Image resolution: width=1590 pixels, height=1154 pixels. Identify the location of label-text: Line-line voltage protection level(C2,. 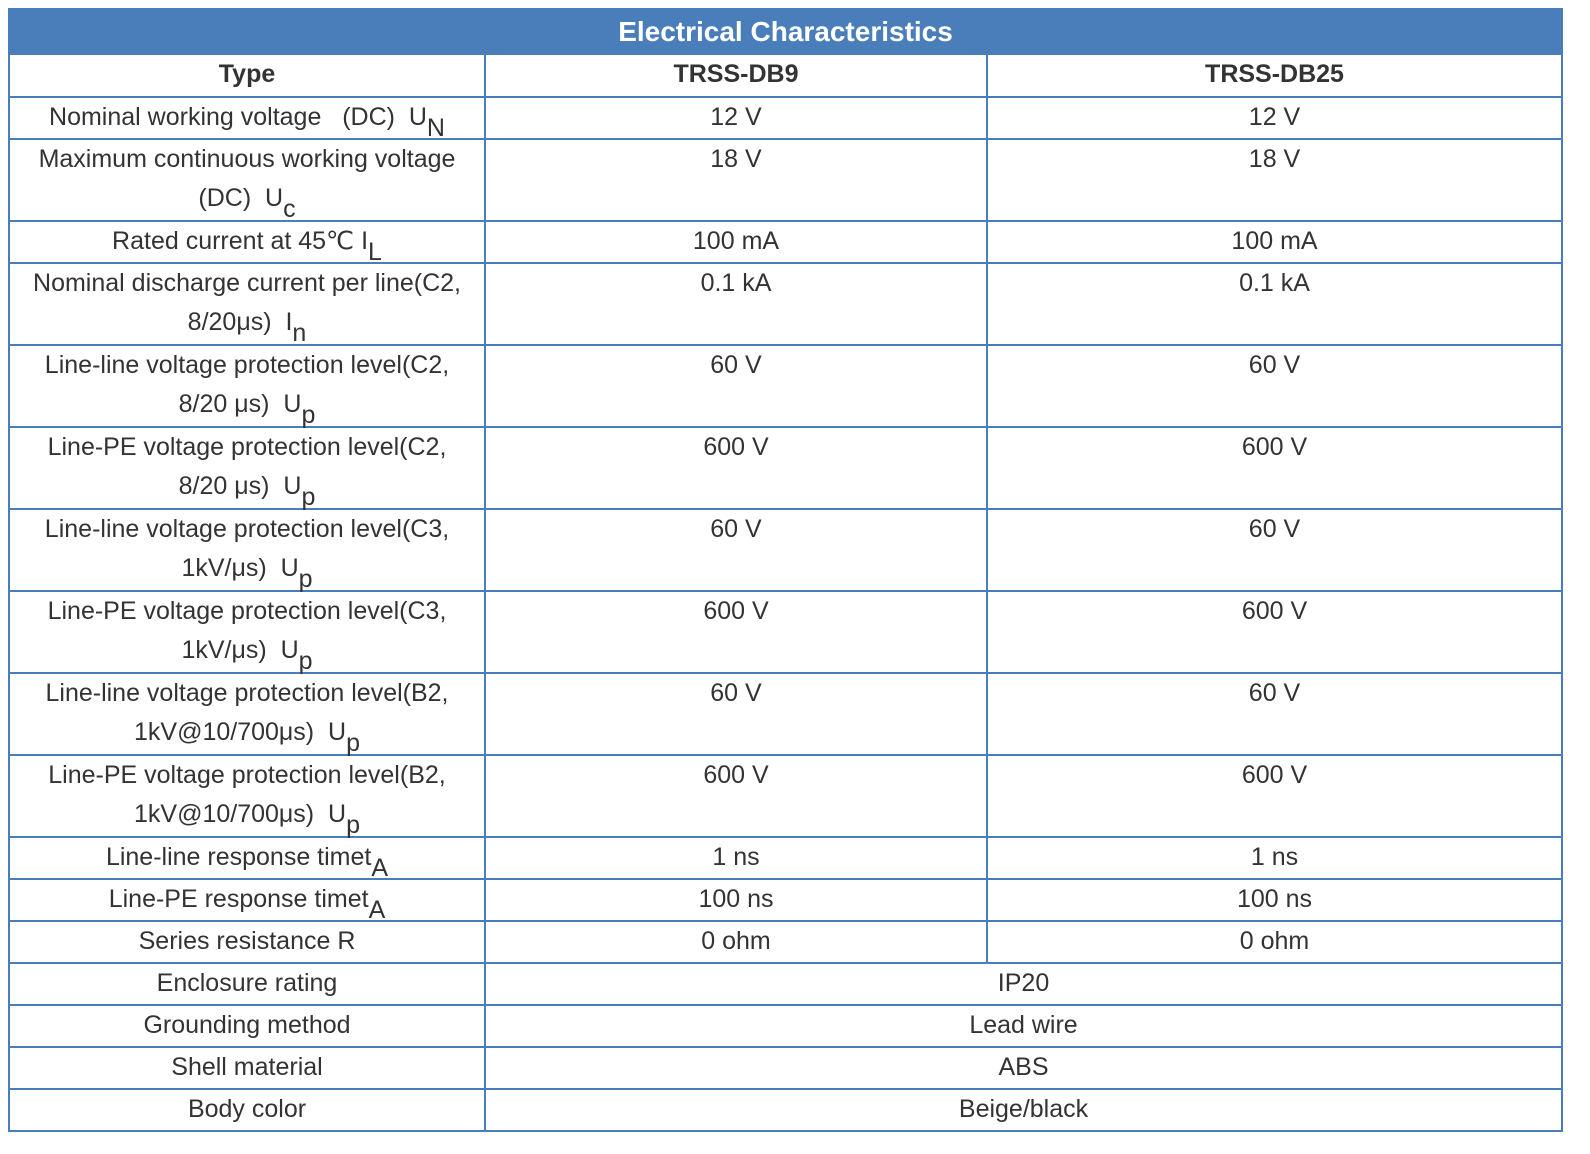
(247, 365).